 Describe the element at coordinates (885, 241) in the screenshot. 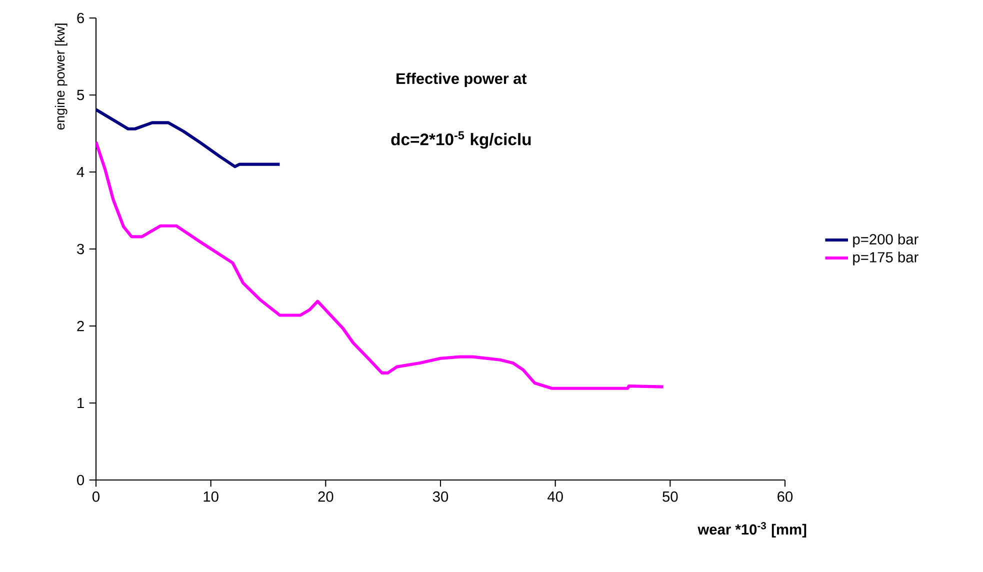

I see `legend-label: p=200 bar` at that location.